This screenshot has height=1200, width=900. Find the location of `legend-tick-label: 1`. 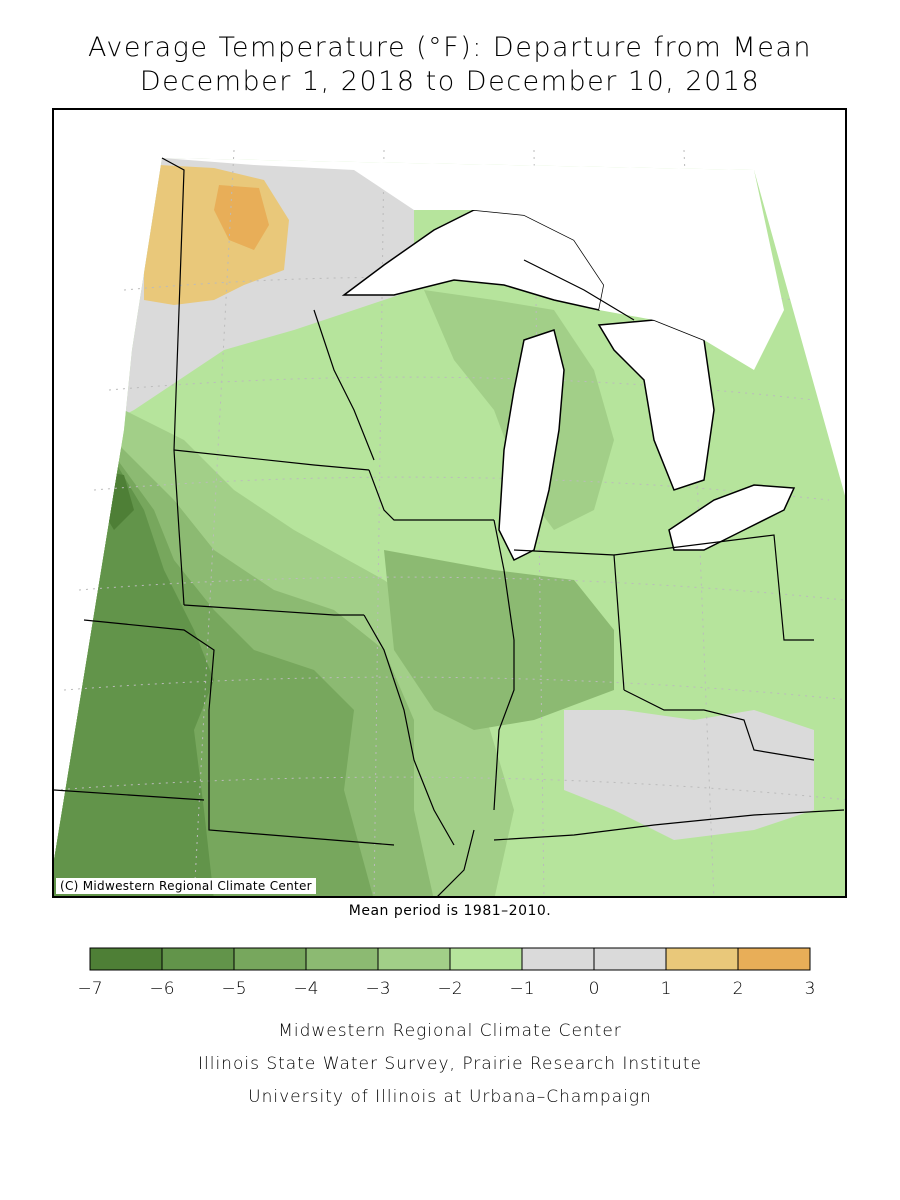

legend-tick-label: 1 is located at coordinates (666, 989).